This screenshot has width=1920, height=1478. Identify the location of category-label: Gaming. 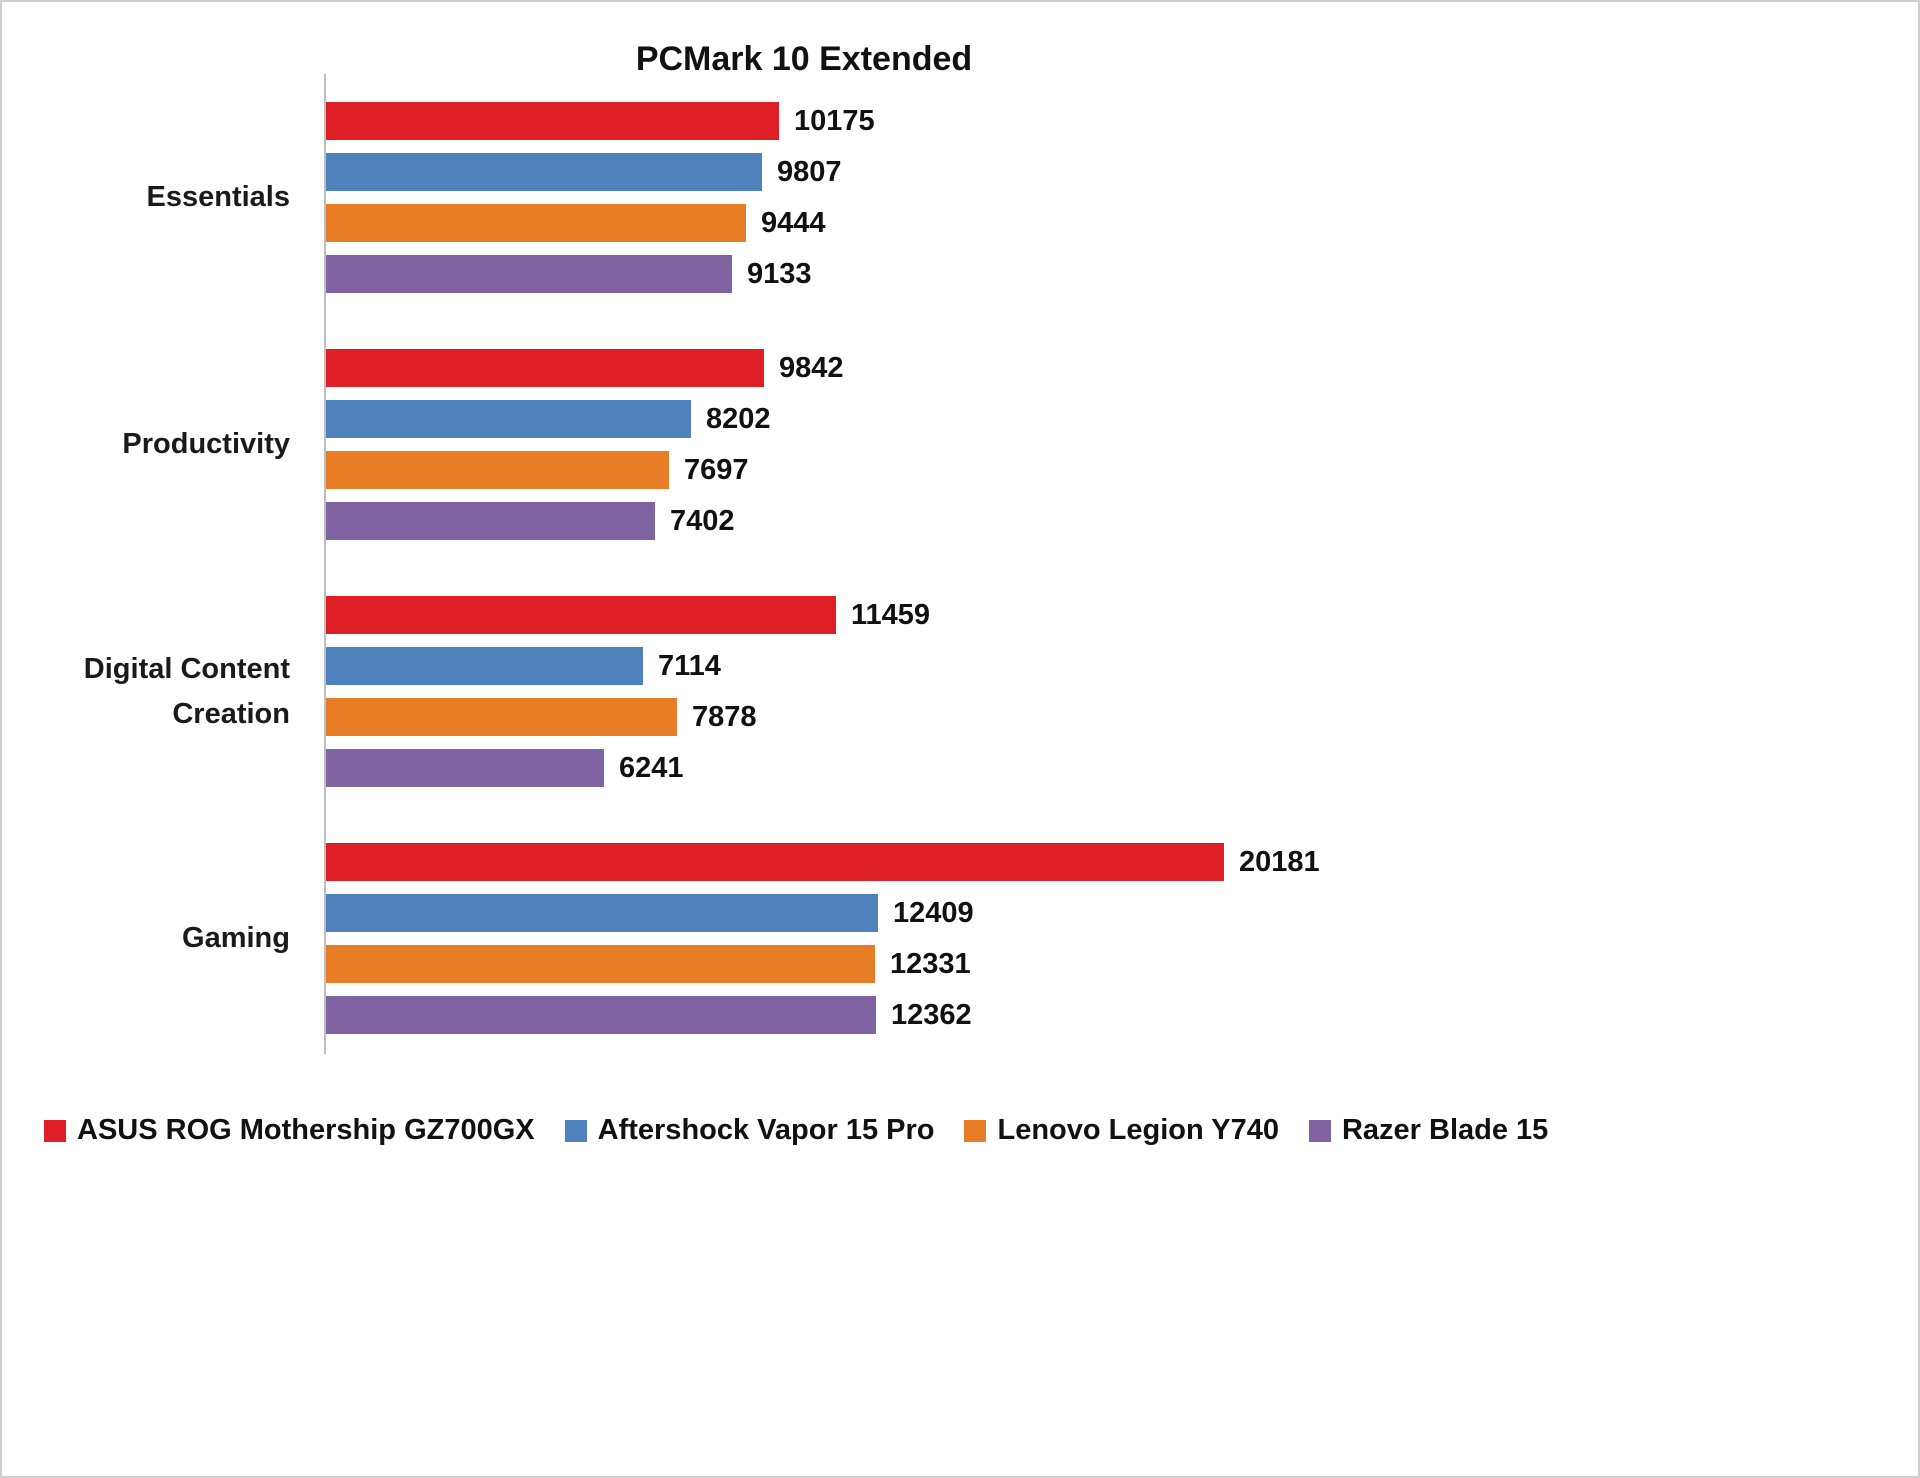
(236, 938).